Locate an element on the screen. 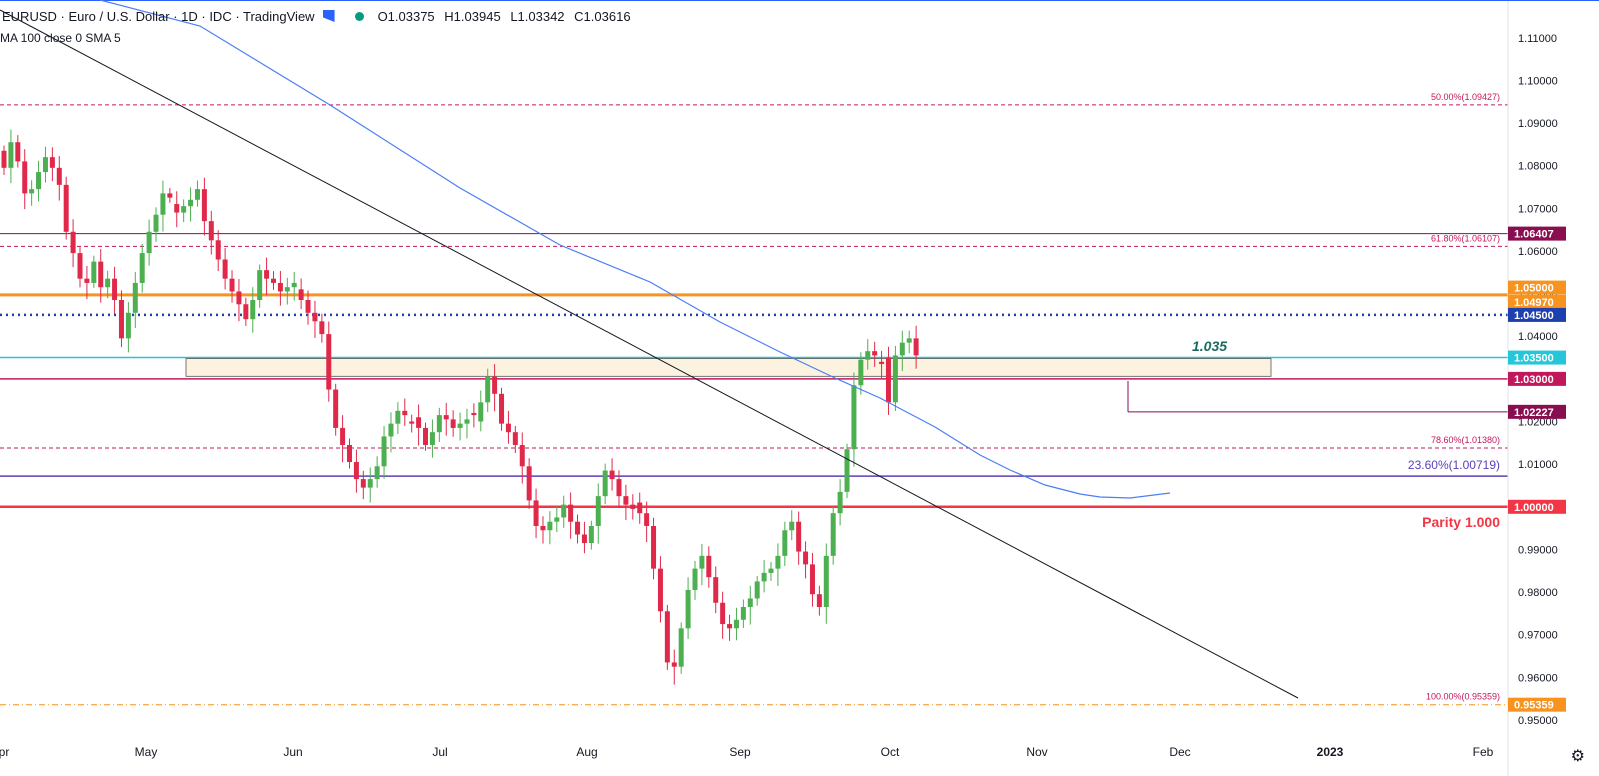 The width and height of the screenshot is (1599, 776). time-axis: Apr May Jun Jul Aug Sep Oct Nov Dec 2023 Feb is located at coordinates (747, 752).